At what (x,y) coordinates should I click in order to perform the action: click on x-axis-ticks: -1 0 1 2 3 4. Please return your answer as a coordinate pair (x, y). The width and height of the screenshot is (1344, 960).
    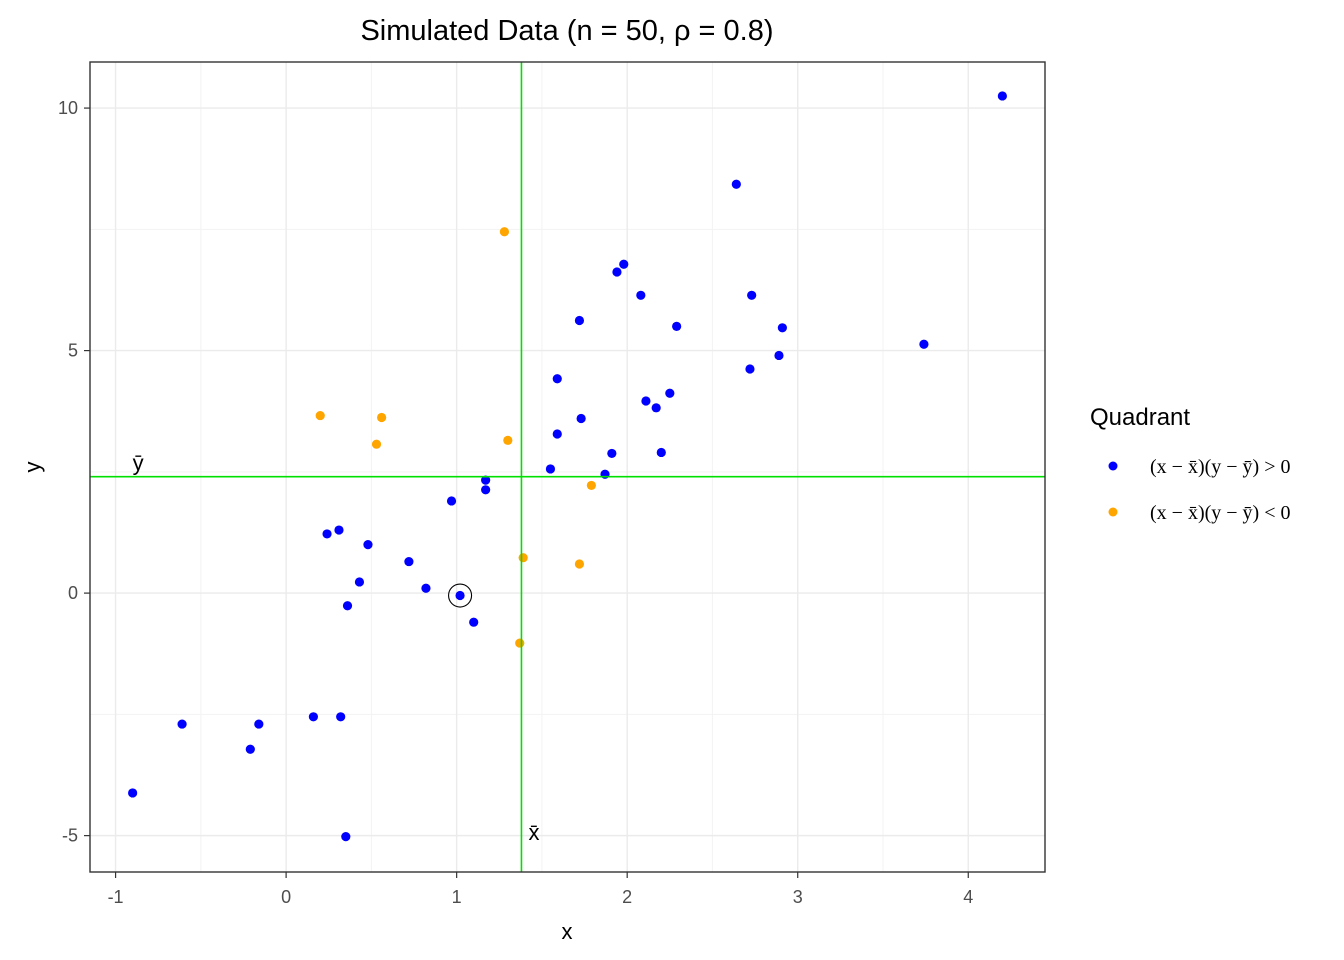
    Looking at the image, I should click on (540, 889).